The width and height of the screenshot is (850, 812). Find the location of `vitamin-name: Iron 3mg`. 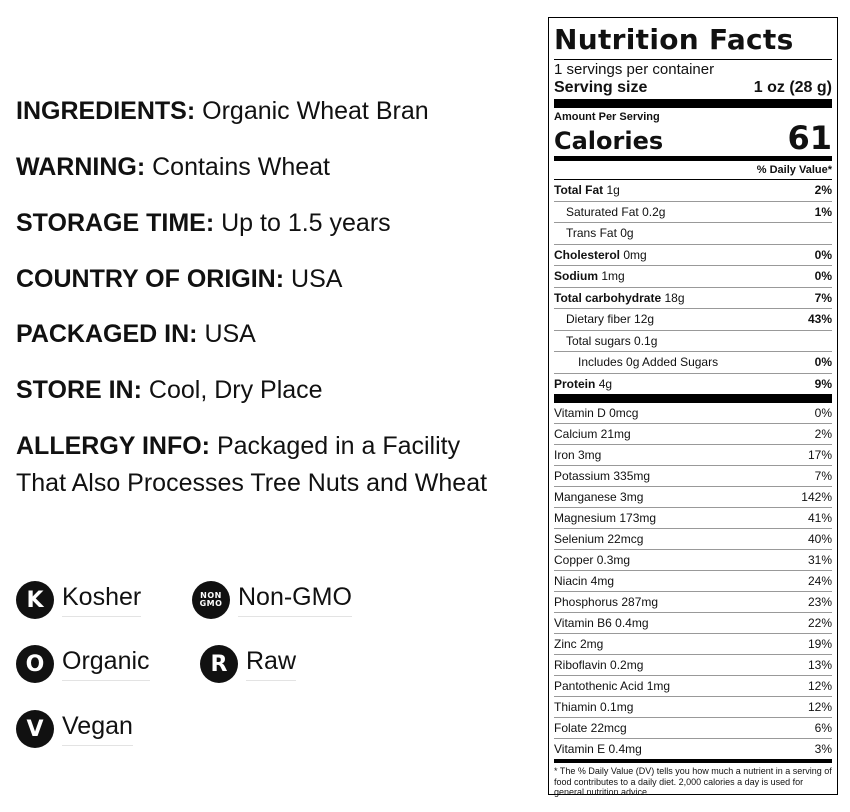

vitamin-name: Iron 3mg is located at coordinates (578, 455).